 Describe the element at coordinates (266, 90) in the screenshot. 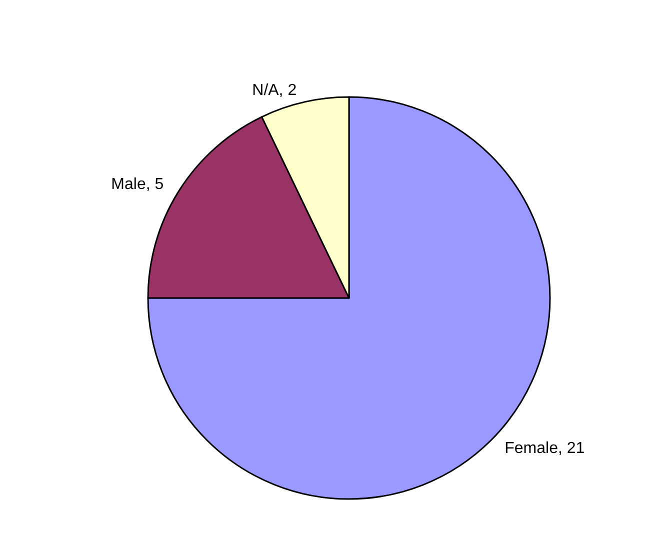

I see `slice-label: N/A` at that location.